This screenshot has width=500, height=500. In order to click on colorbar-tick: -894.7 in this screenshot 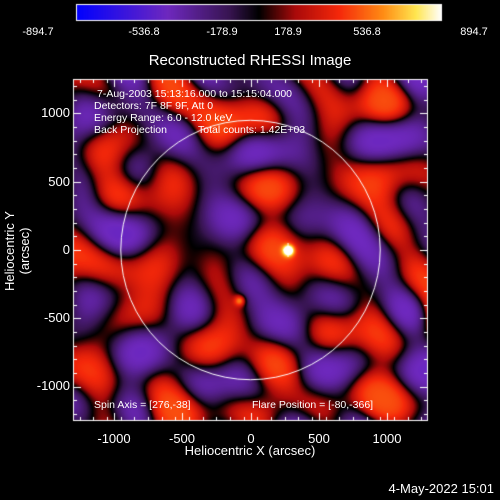, I will do `click(38, 32)`.